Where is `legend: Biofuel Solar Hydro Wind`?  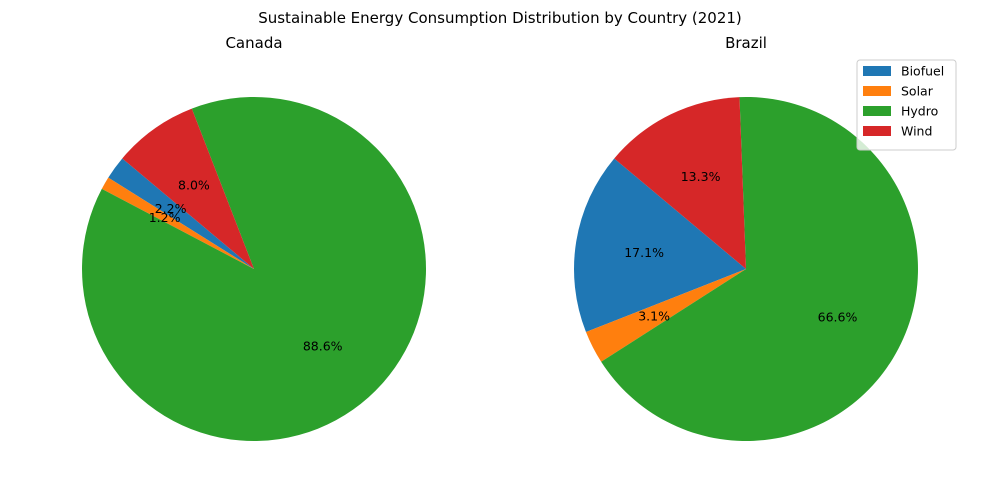 legend: Biofuel Solar Hydro Wind is located at coordinates (906, 105).